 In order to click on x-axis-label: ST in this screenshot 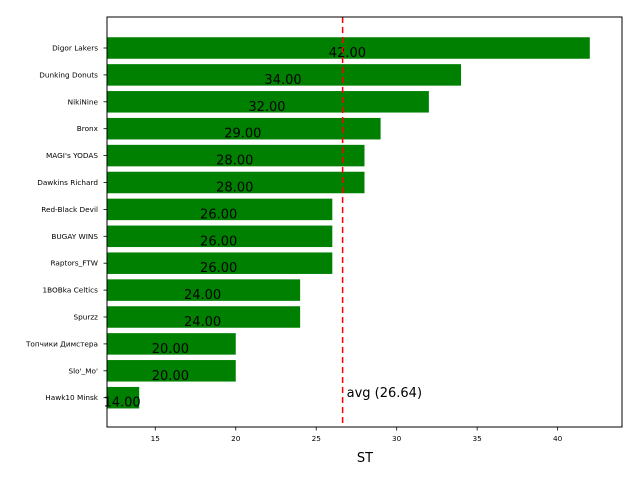, I will do `click(365, 458)`.